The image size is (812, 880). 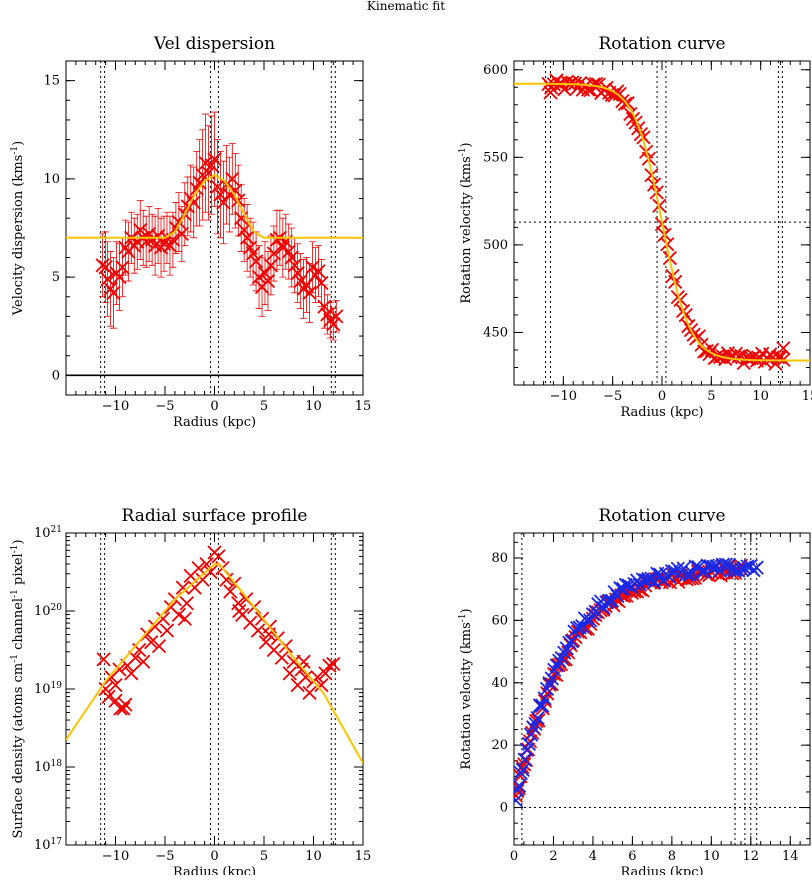 I want to click on y-tick-label: 600, so click(x=495, y=70).